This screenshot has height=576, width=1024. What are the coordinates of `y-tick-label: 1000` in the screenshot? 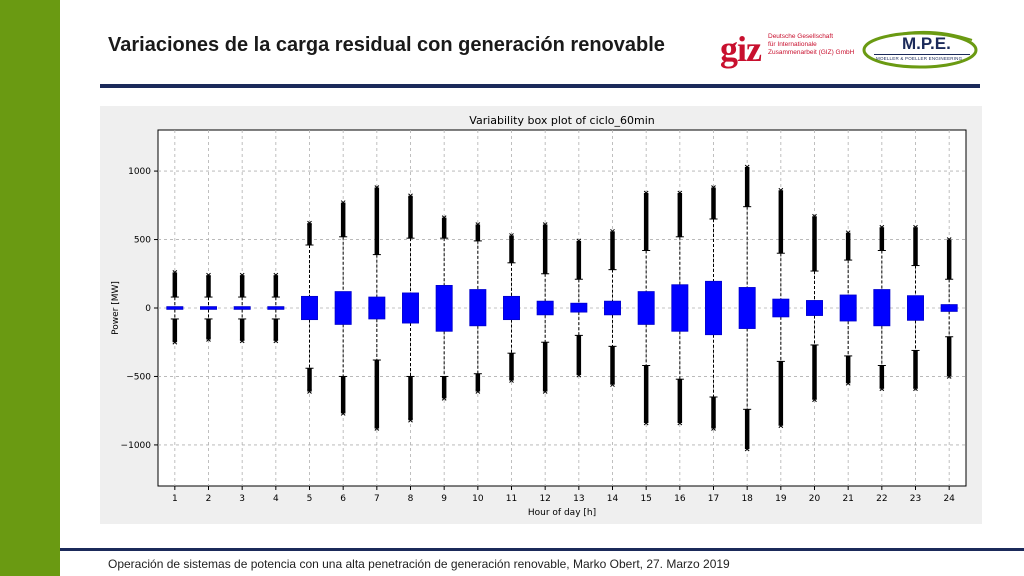 It's located at (139, 172).